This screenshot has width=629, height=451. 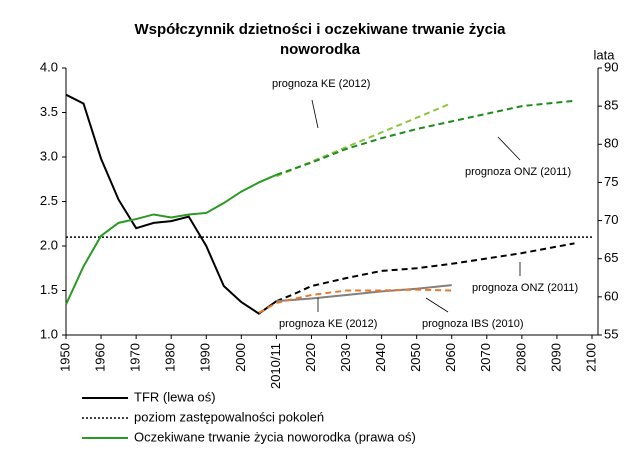 I want to click on y-tick-label: 2.0, so click(x=49, y=244).